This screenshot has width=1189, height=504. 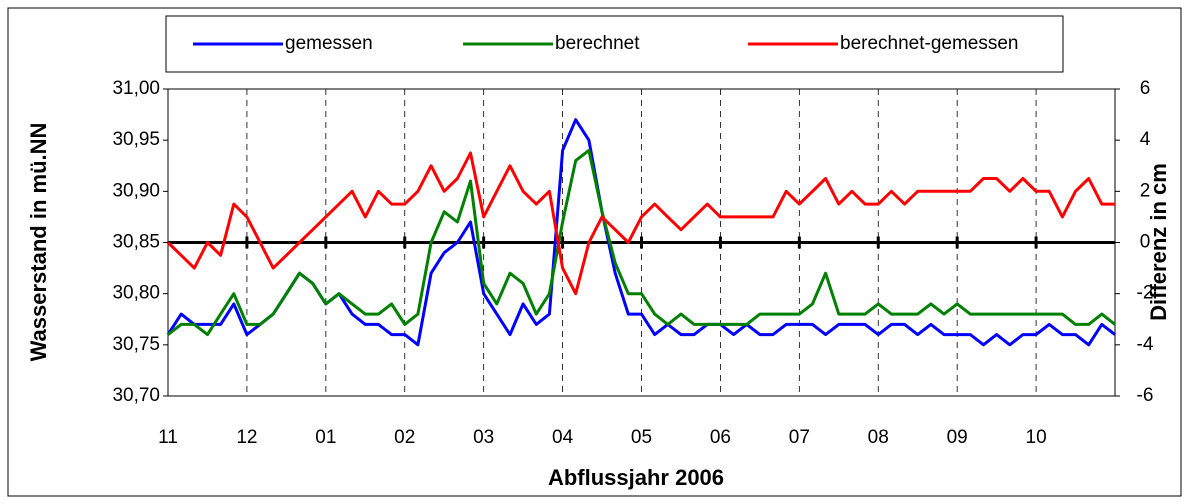 I want to click on y-tick-label: 30,80, so click(x=136, y=293).